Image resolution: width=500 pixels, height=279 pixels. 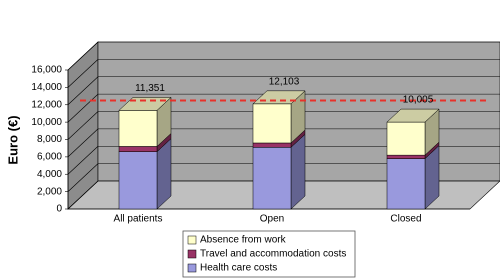 What do you see at coordinates (138, 219) in the screenshot?
I see `x-tick-label: All patients` at bounding box center [138, 219].